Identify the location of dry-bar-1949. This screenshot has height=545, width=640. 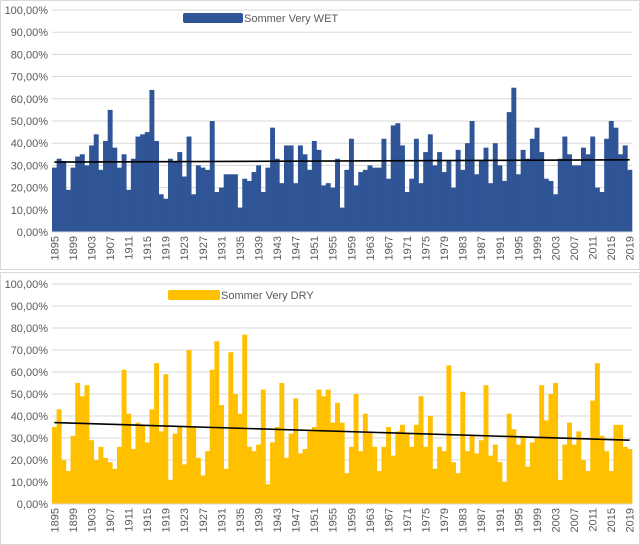
(305, 476).